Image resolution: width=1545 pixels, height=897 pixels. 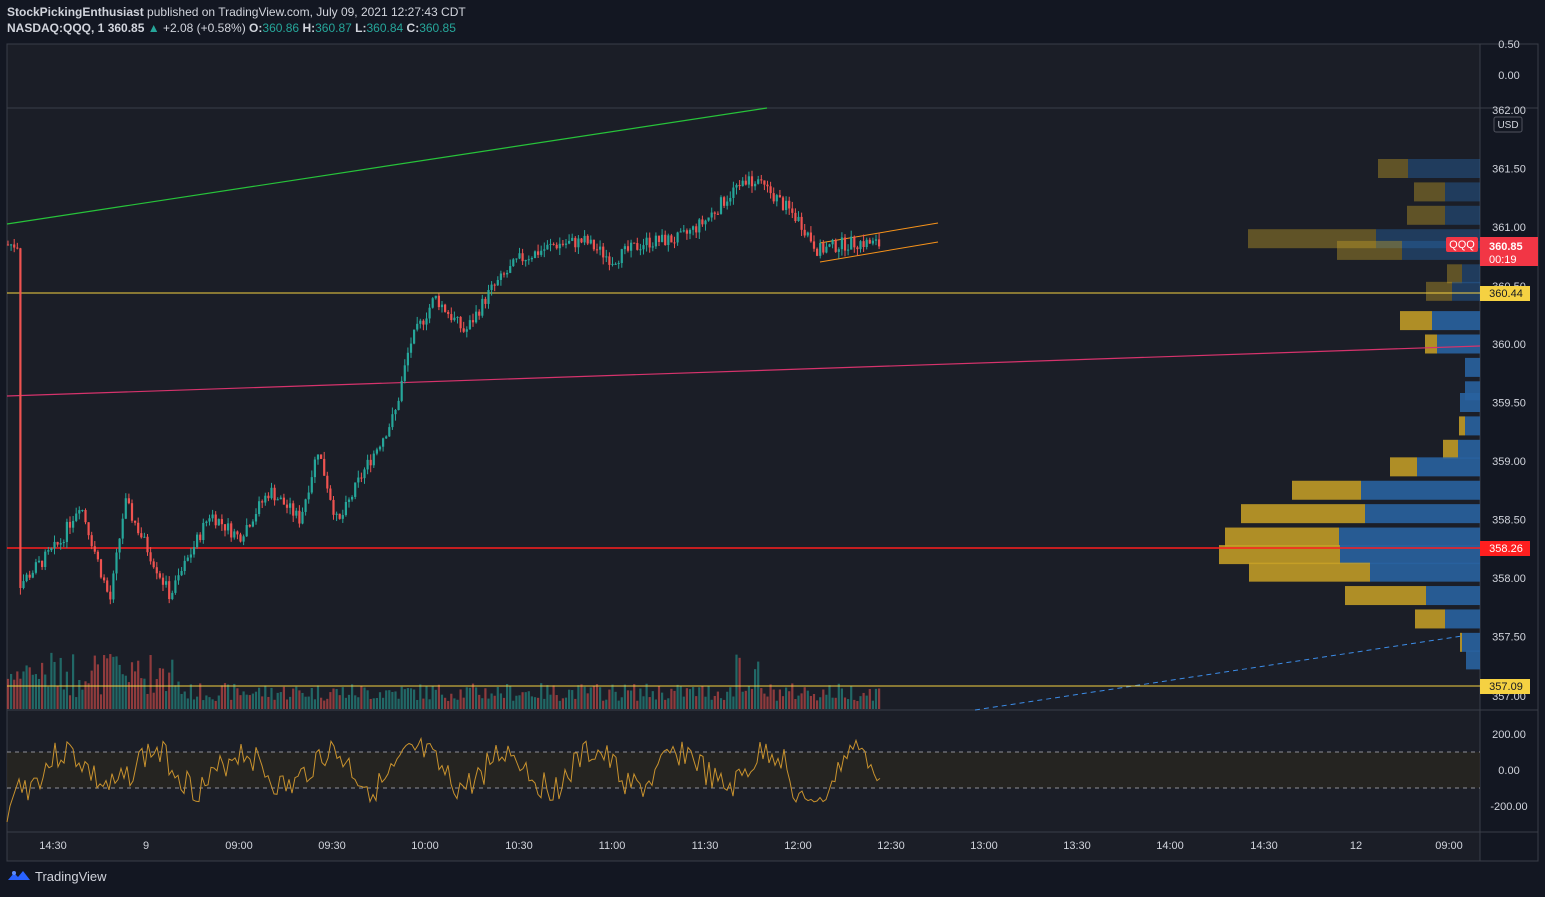 I want to click on symbol-label: NASDAQ:QQQ, 1, so click(x=56, y=28).